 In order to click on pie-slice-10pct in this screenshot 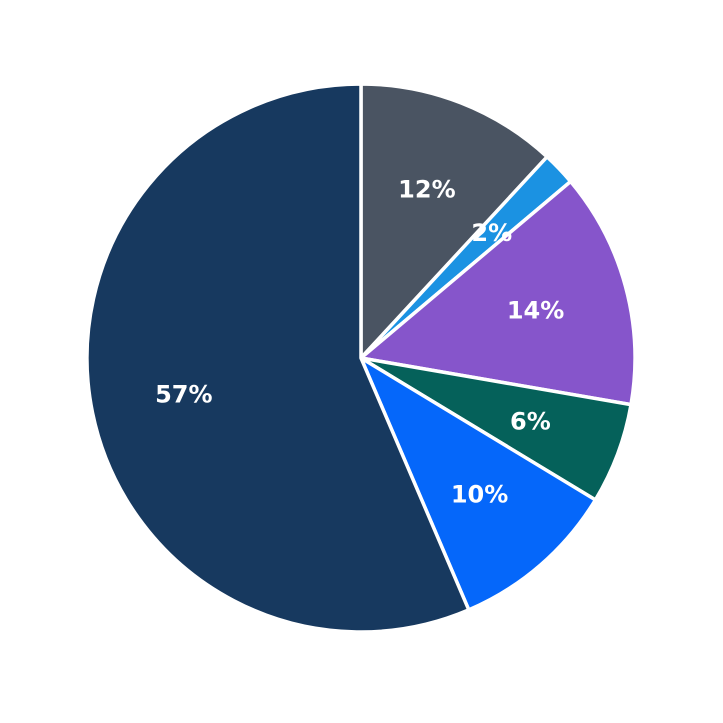, I will do `click(478, 484)`.